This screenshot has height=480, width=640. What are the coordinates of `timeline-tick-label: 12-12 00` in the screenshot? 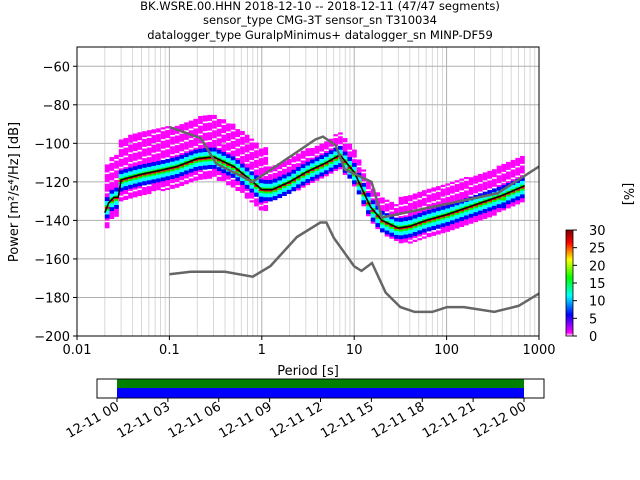 It's located at (500, 420).